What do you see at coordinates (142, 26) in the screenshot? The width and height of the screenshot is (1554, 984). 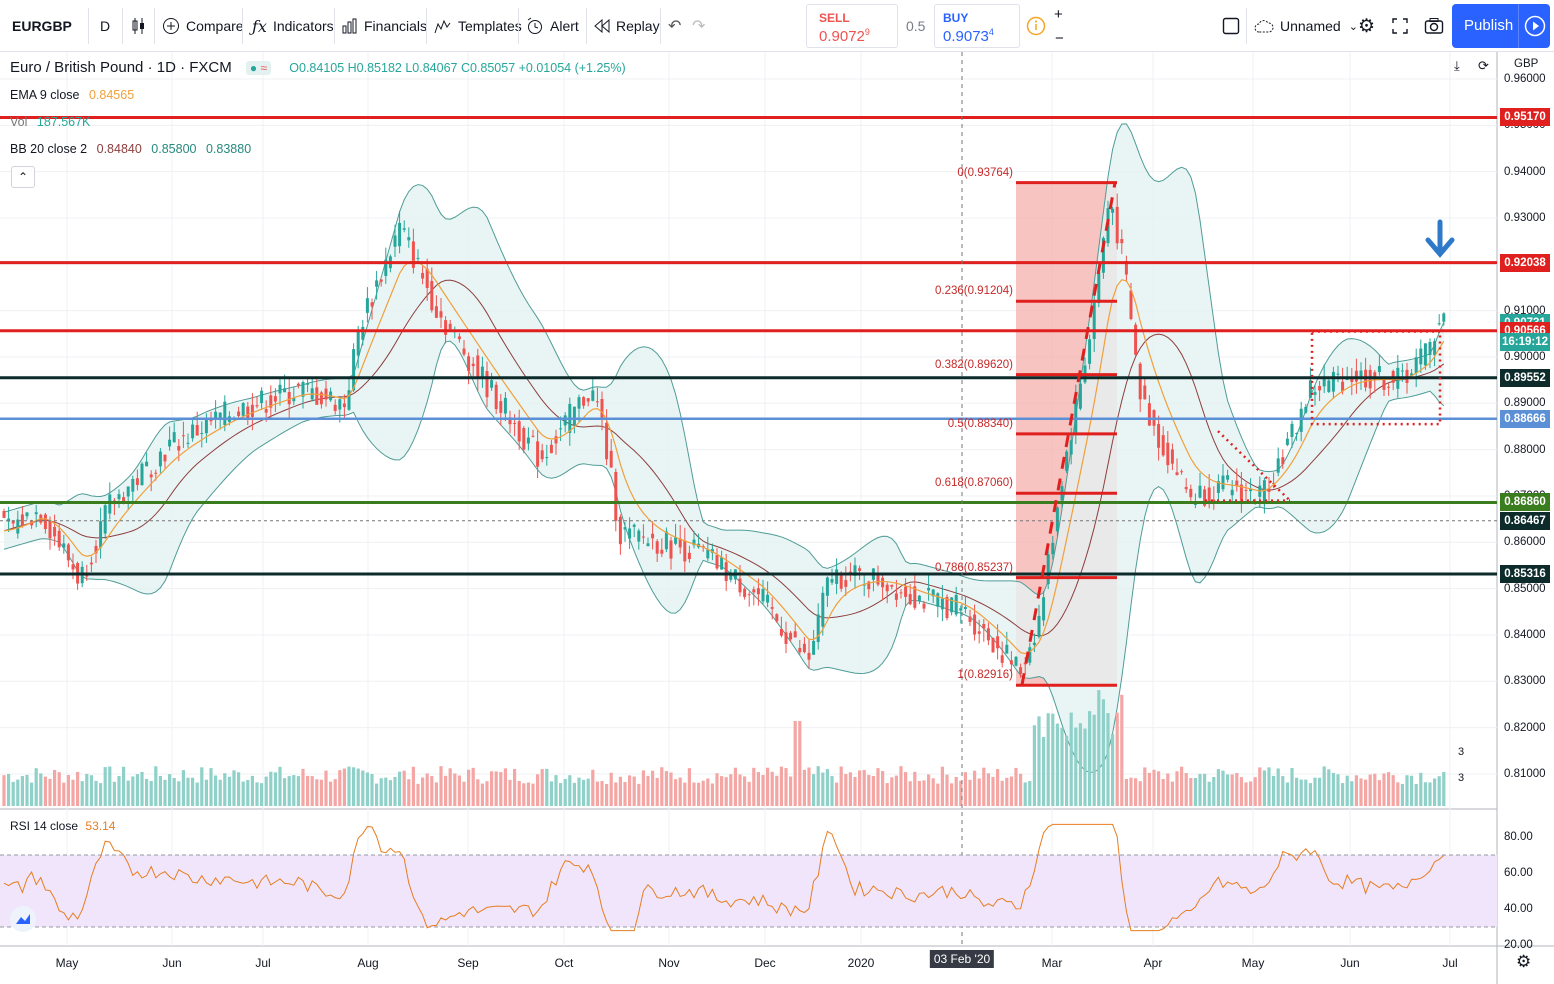 I see `chart-style-button` at bounding box center [142, 26].